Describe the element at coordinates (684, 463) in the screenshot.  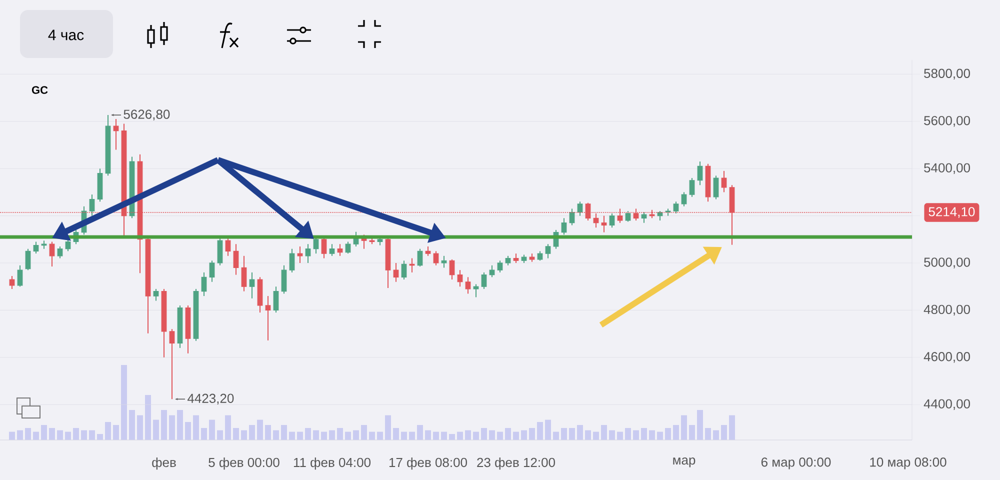
I see `x-tick-label: мар` at that location.